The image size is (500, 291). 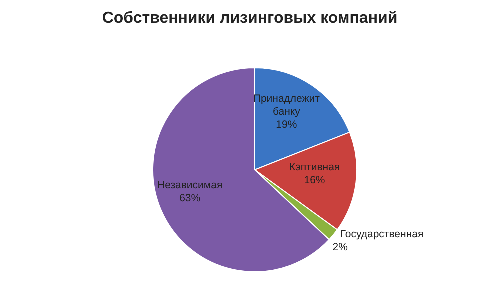 I want to click on data-label: 19%, so click(x=287, y=125).